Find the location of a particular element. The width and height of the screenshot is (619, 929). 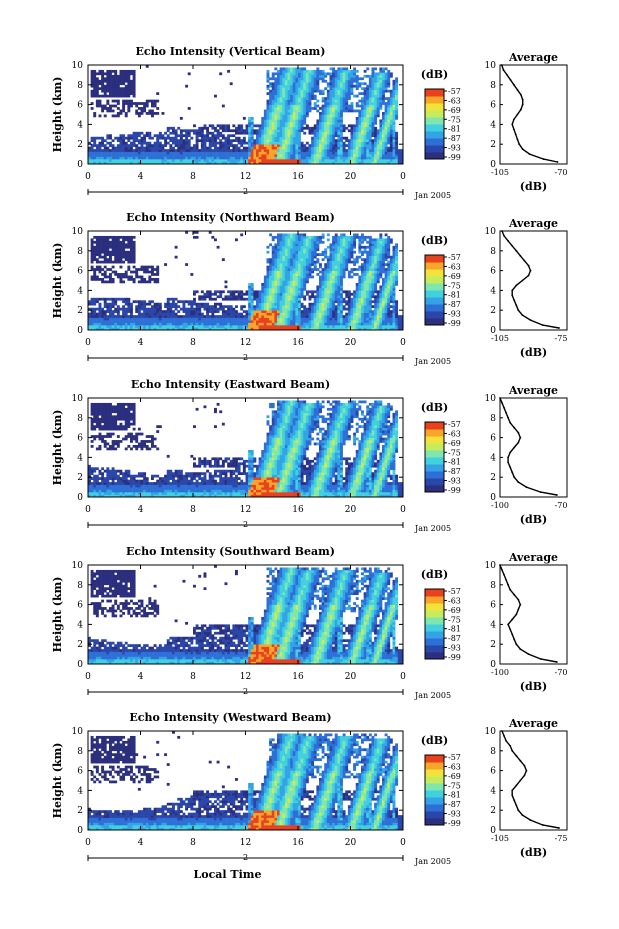

colorbar-frame is located at coordinates (434, 124).